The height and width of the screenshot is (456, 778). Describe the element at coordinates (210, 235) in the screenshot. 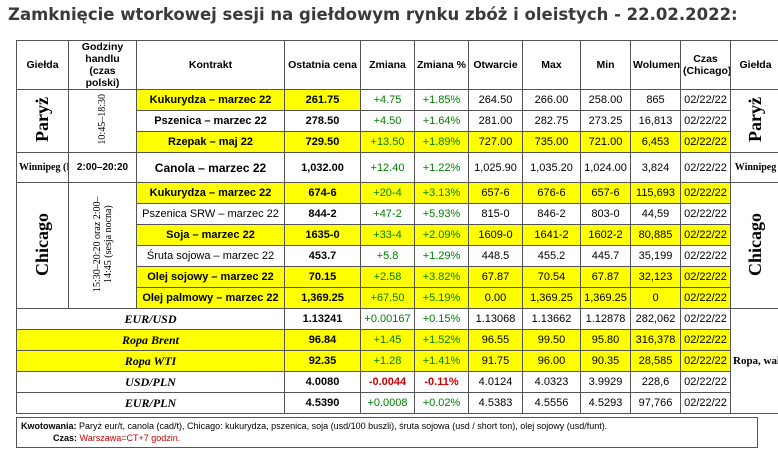

I see `contract-cell: Soja – marzec 22` at that location.